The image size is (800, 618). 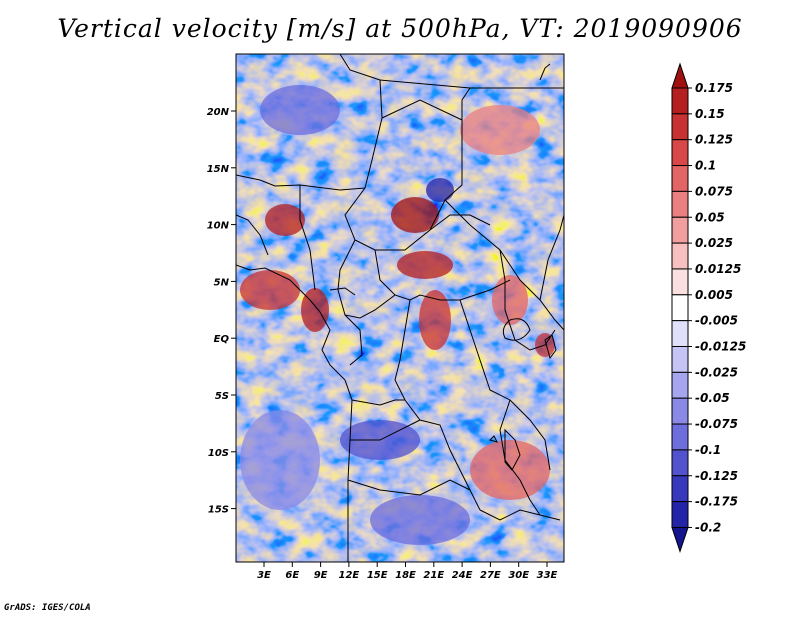 What do you see at coordinates (714, 243) in the screenshot?
I see `colorbar-label: 0.025` at bounding box center [714, 243].